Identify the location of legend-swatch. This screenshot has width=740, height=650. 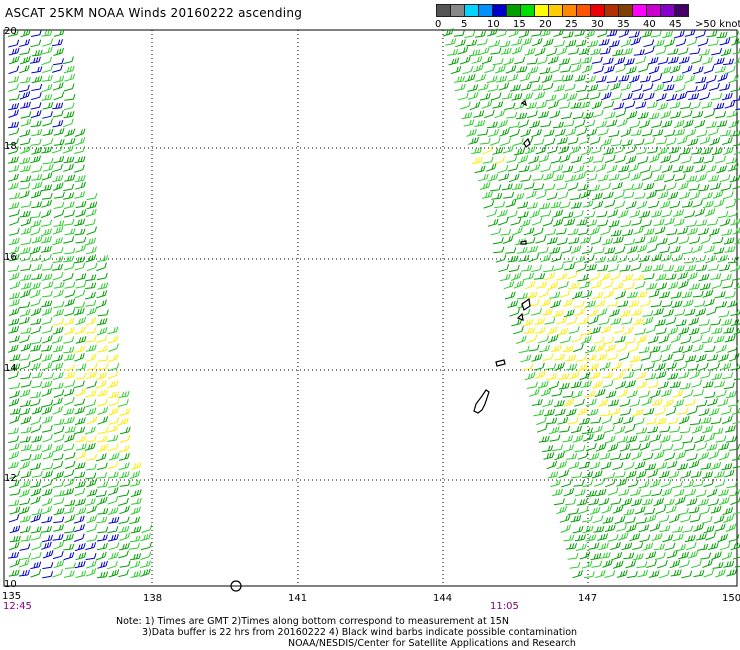
(457, 10).